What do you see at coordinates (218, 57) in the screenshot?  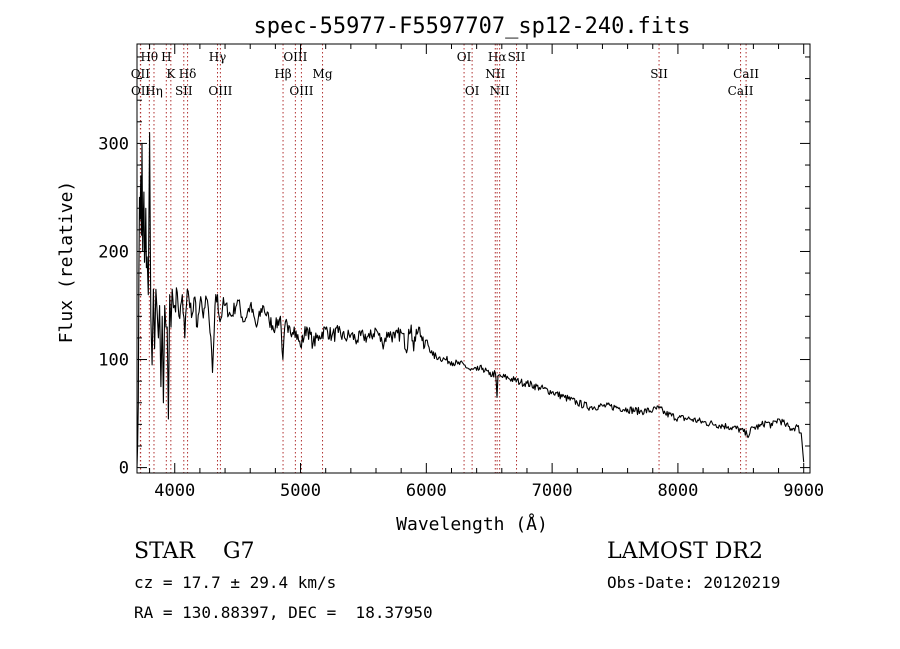 I see `line-marker-label: Hγ` at bounding box center [218, 57].